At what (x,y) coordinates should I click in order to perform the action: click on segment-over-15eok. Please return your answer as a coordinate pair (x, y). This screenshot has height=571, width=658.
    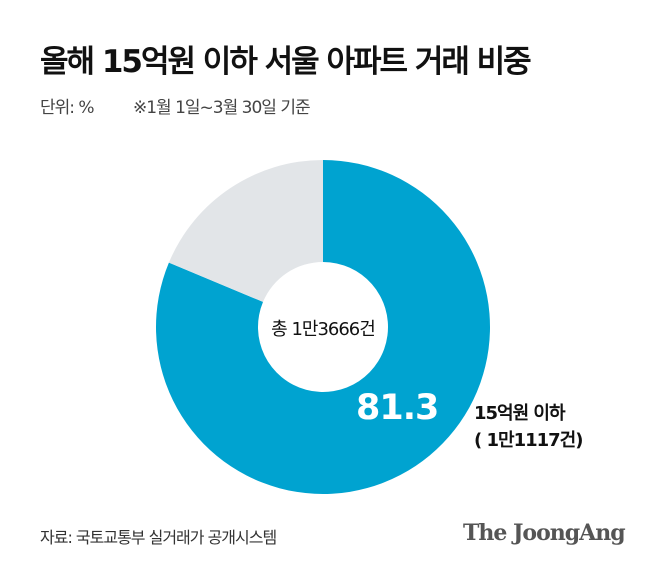
    Looking at the image, I should click on (245, 231).